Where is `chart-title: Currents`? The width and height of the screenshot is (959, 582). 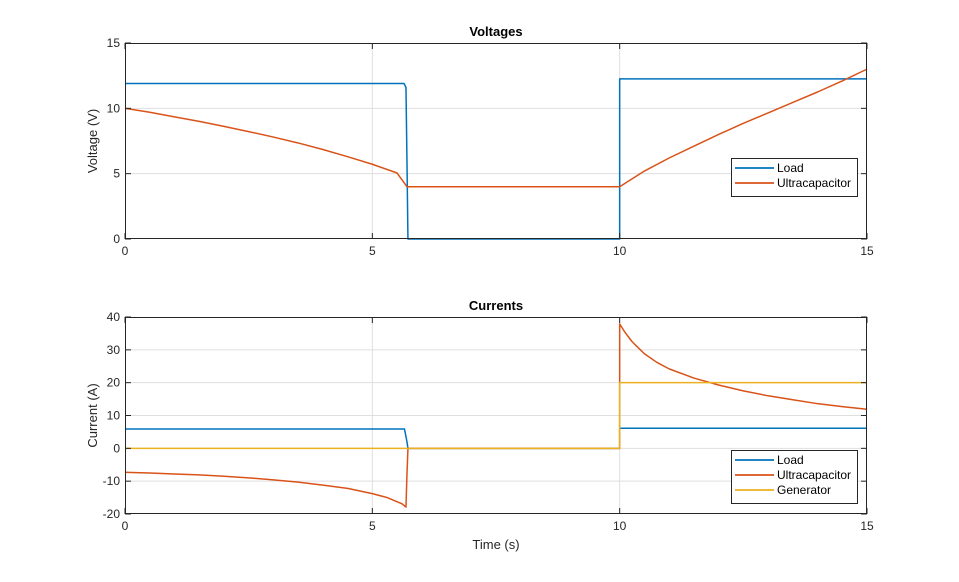
chart-title: Currents is located at coordinates (496, 305).